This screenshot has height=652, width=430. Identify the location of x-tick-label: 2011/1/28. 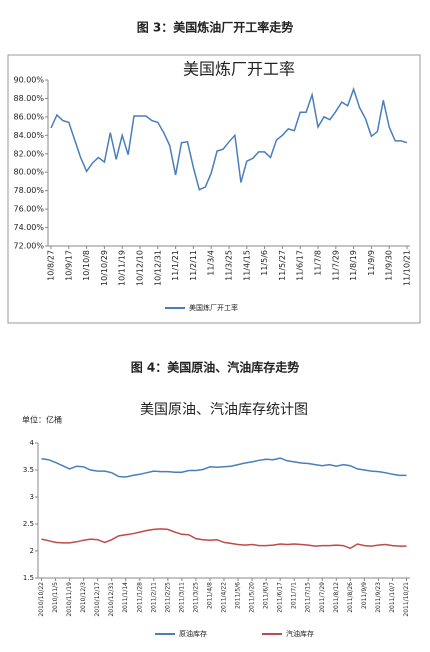
(139, 597).